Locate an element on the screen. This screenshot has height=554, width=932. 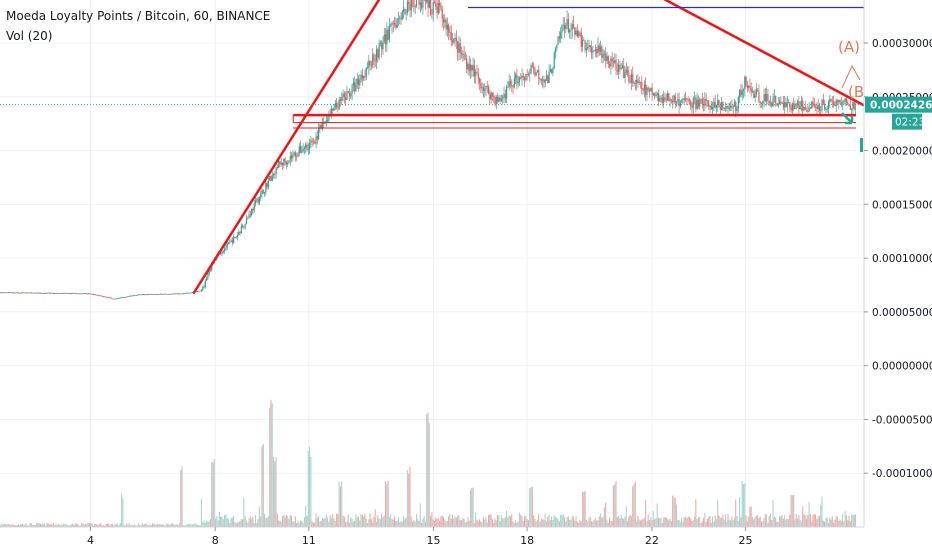
price-axis-label: -0.00005000 is located at coordinates (902, 420).